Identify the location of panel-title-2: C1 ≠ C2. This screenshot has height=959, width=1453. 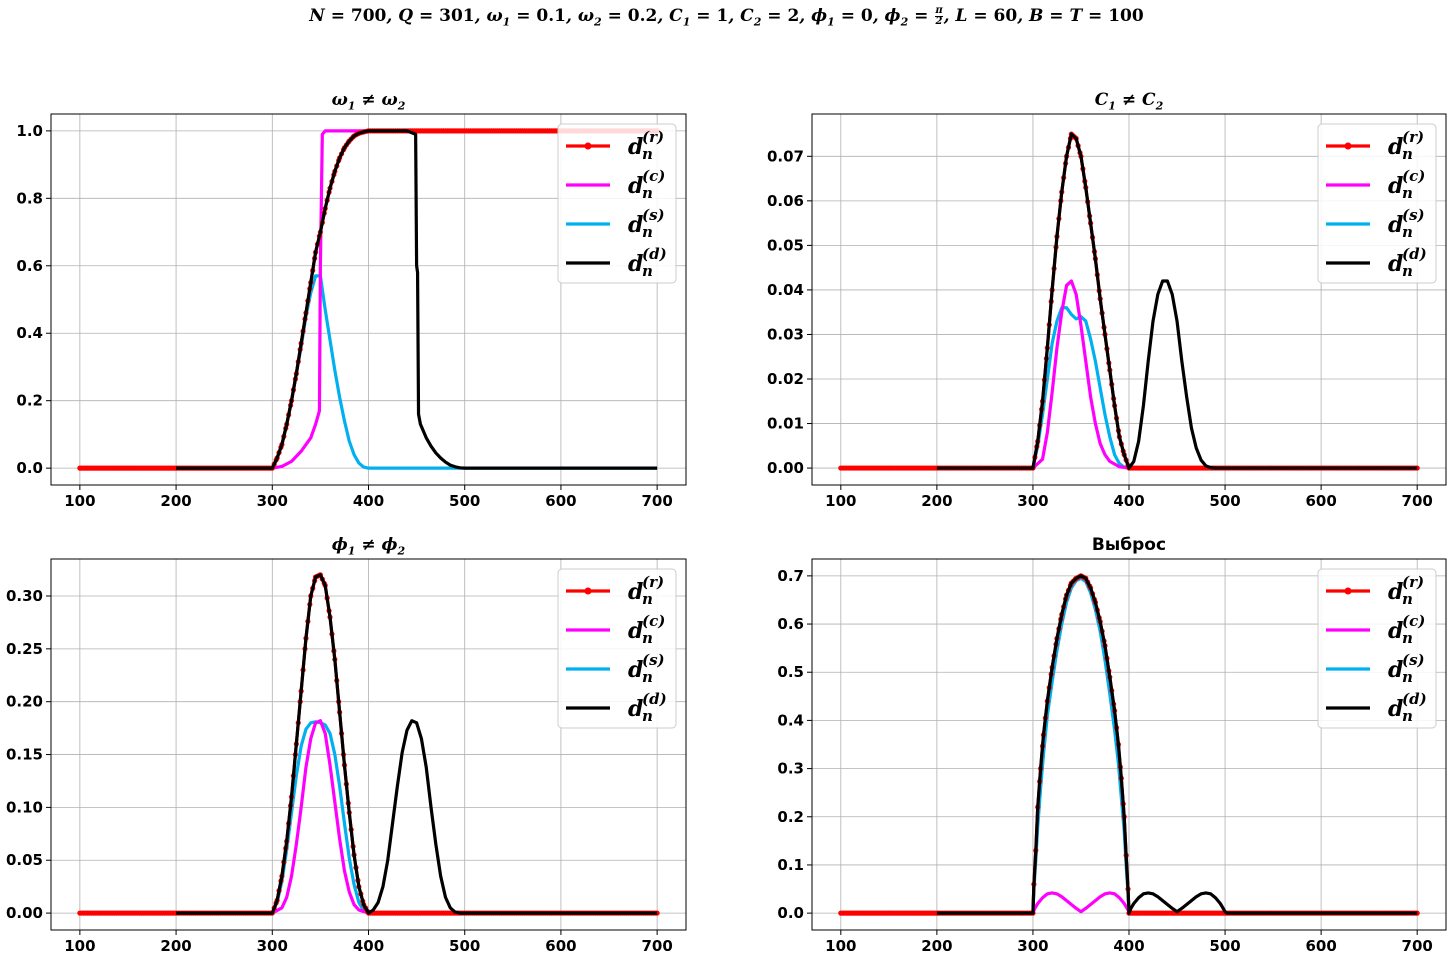
(1129, 101).